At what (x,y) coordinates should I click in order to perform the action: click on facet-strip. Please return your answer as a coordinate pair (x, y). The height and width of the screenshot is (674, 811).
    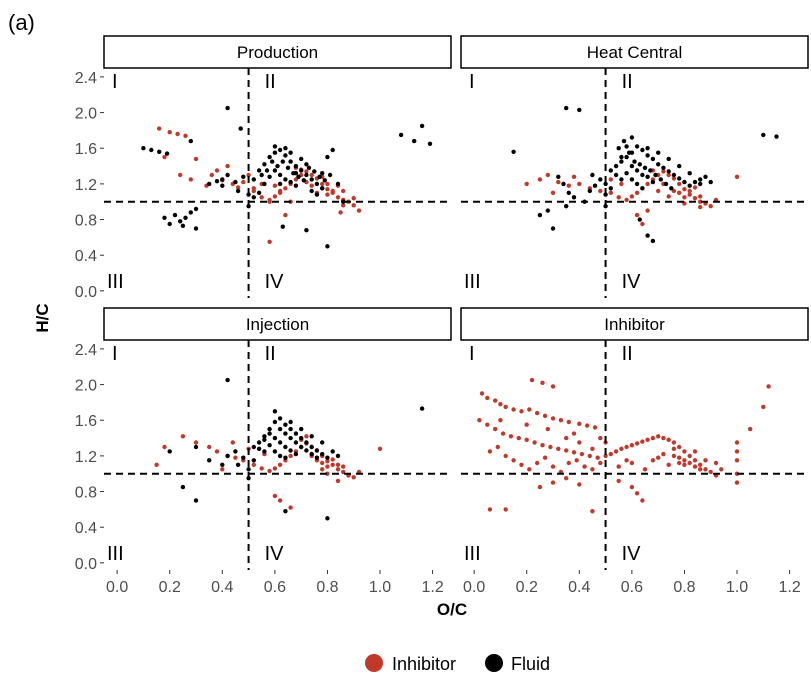
    Looking at the image, I should click on (634, 324).